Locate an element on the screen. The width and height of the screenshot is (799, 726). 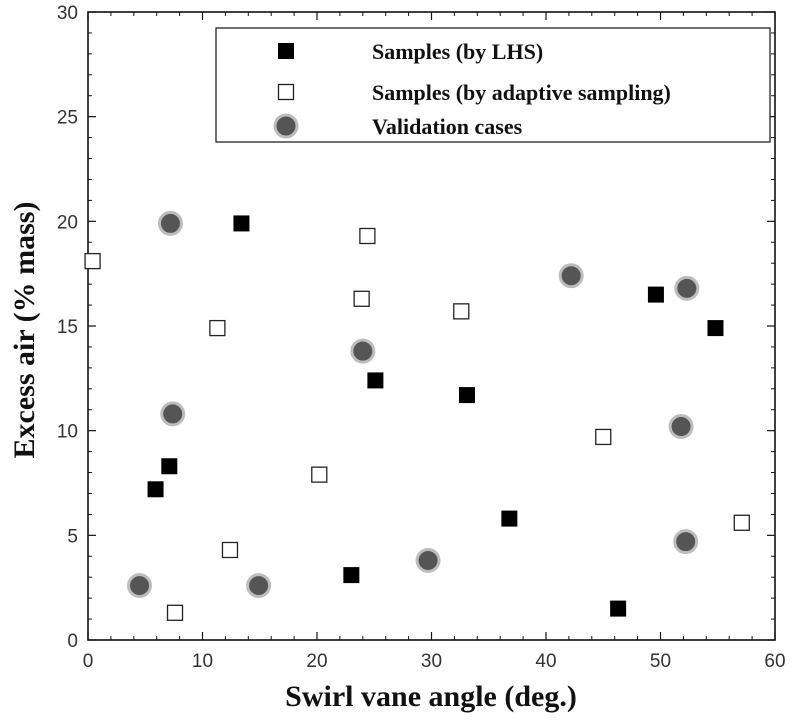
legend-box is located at coordinates (493, 85).